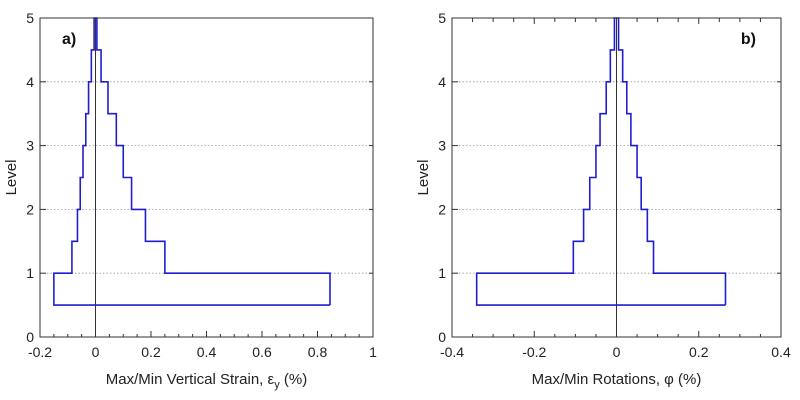  What do you see at coordinates (318, 352) in the screenshot?
I see `x-tick-label: 0.8` at bounding box center [318, 352].